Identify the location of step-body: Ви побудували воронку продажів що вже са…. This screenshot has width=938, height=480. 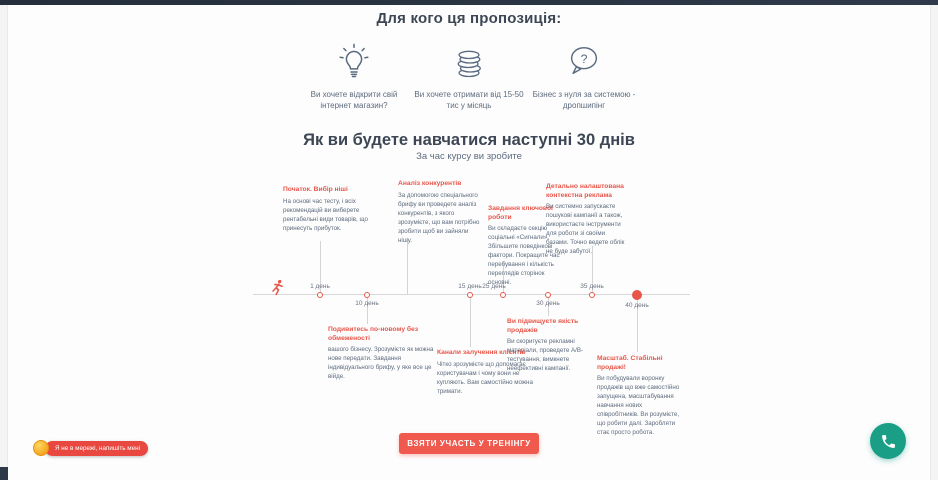
(638, 406).